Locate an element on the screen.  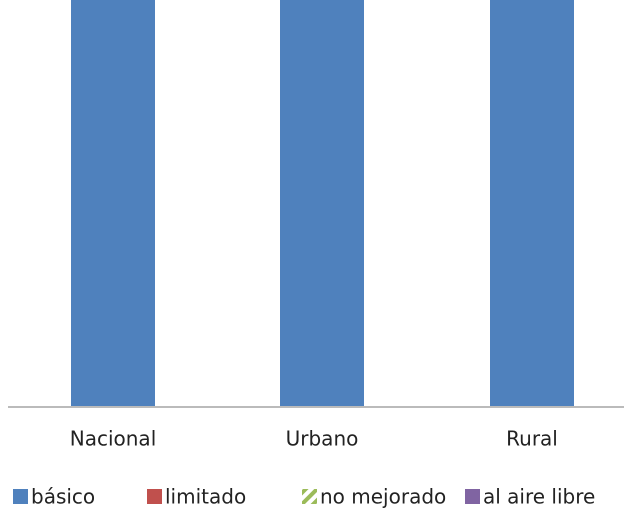
x-tick-label: Nacional is located at coordinates (113, 439).